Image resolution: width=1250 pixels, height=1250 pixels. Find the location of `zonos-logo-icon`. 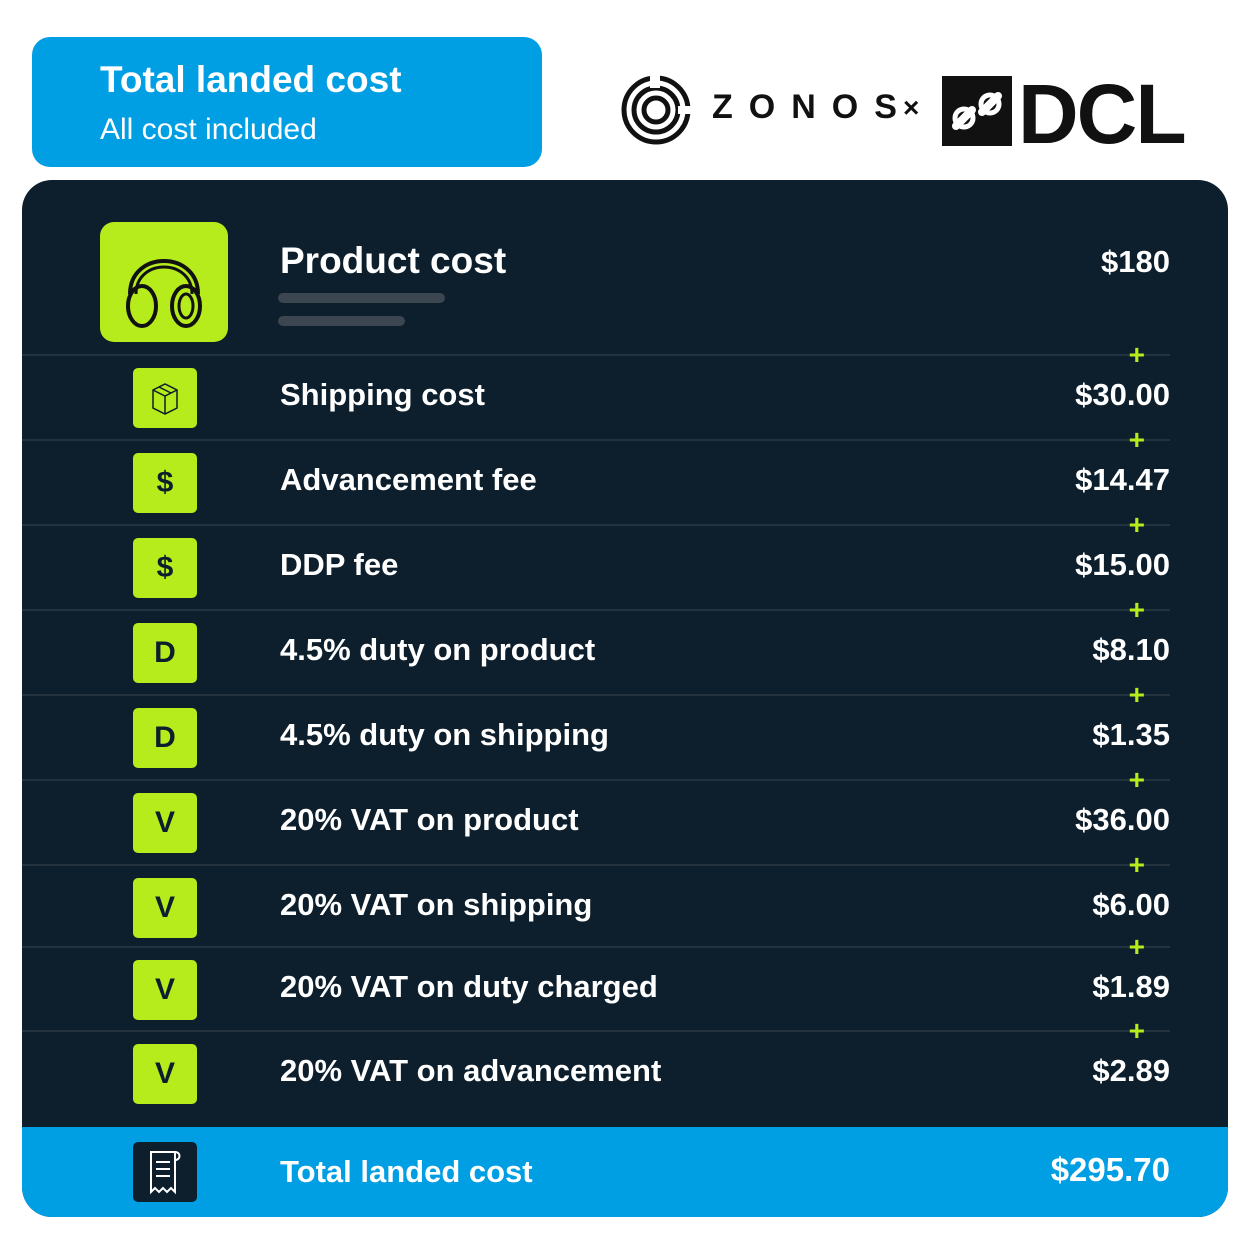

zonos-logo-icon is located at coordinates (656, 109).